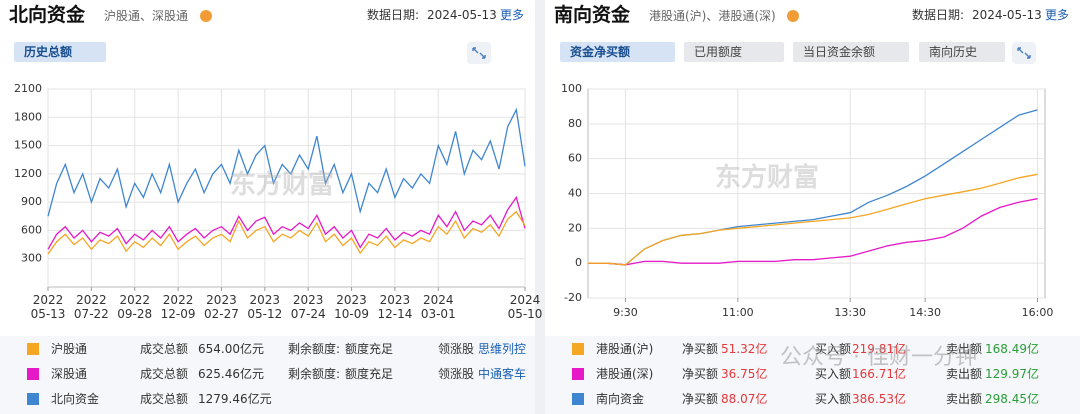  I want to click on row-name: 沪股通, so click(69, 349).